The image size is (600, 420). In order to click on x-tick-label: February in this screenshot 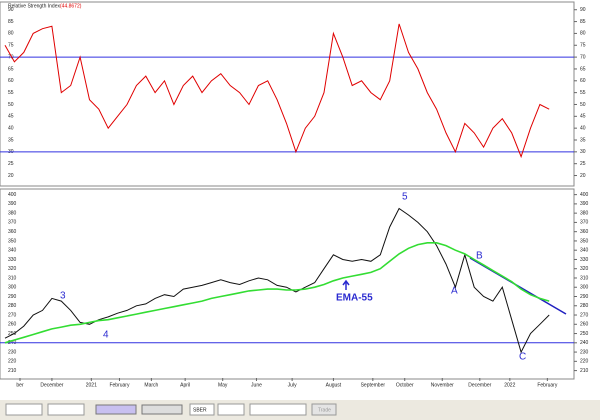, I will do `click(547, 385)`.